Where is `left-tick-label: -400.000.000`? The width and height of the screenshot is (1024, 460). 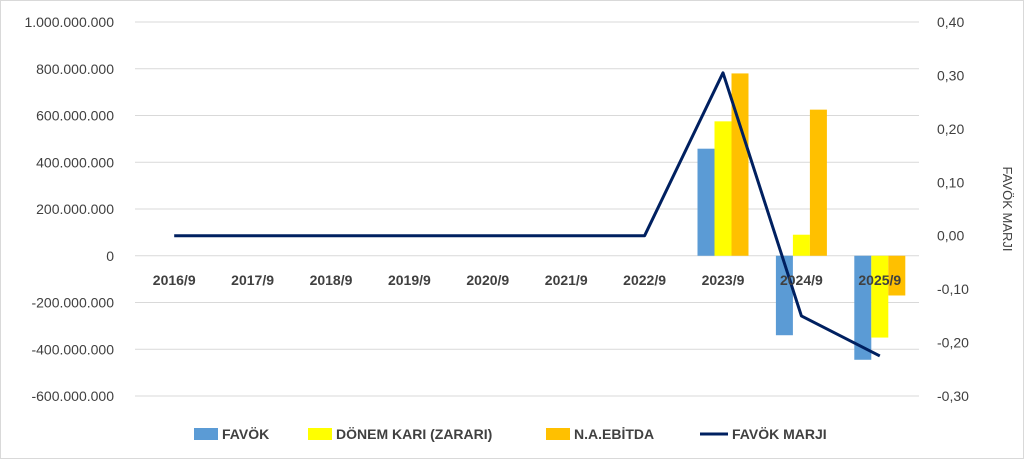
left-tick-label: -400.000.000 is located at coordinates (72, 349).